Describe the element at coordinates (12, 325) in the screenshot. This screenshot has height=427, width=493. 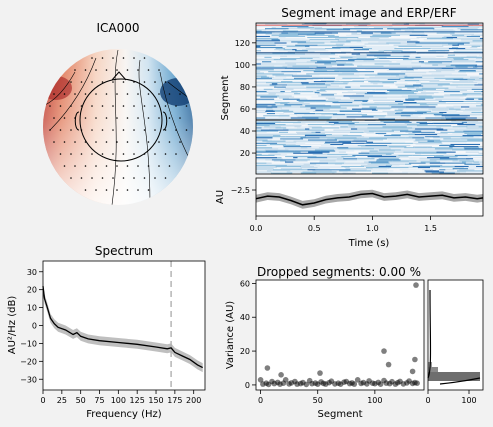
I see `spectrum-ylabel: AU²/Hz (dB)` at that location.